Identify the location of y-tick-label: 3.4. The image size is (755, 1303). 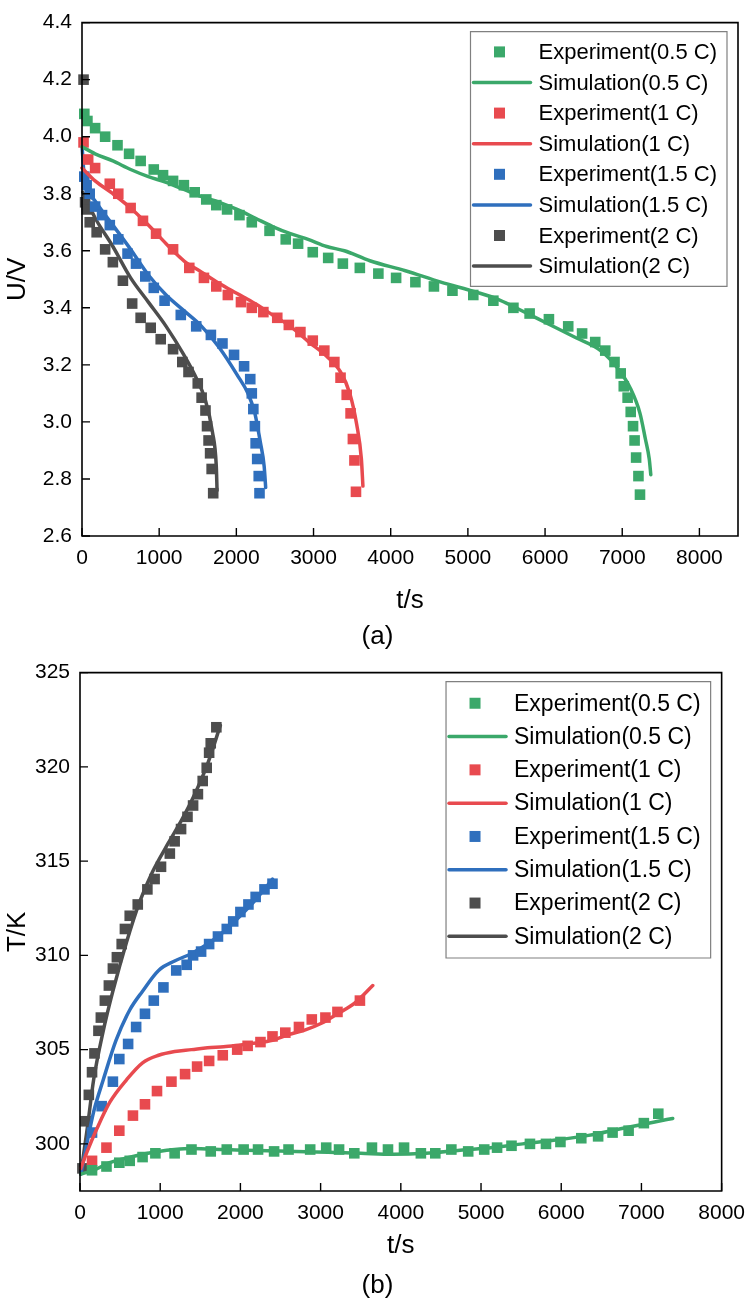
(57, 306).